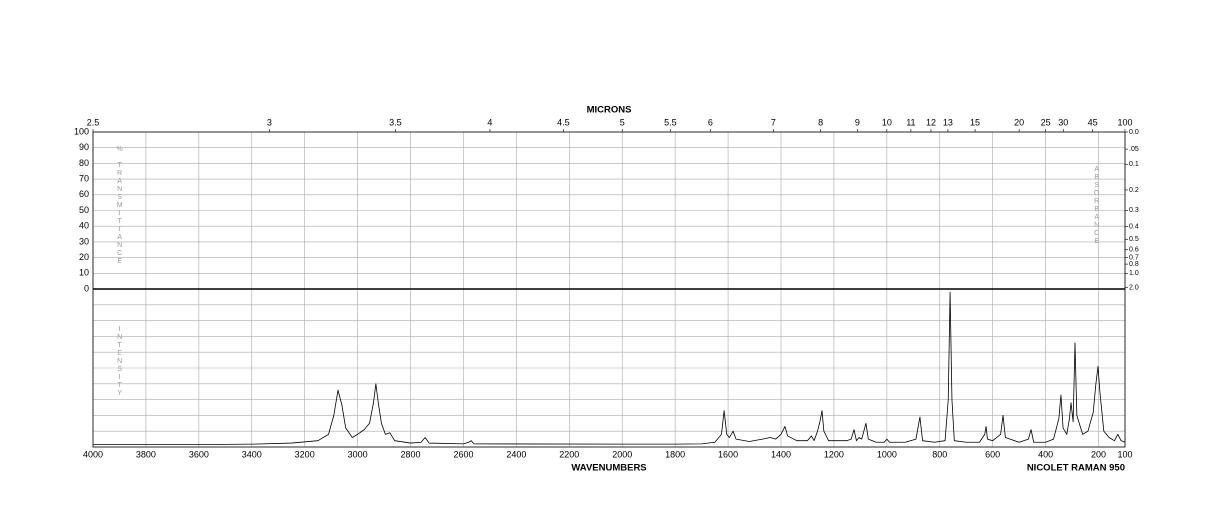 The width and height of the screenshot is (1224, 528). What do you see at coordinates (910, 122) in the screenshot?
I see `x2-tick-label: 11` at bounding box center [910, 122].